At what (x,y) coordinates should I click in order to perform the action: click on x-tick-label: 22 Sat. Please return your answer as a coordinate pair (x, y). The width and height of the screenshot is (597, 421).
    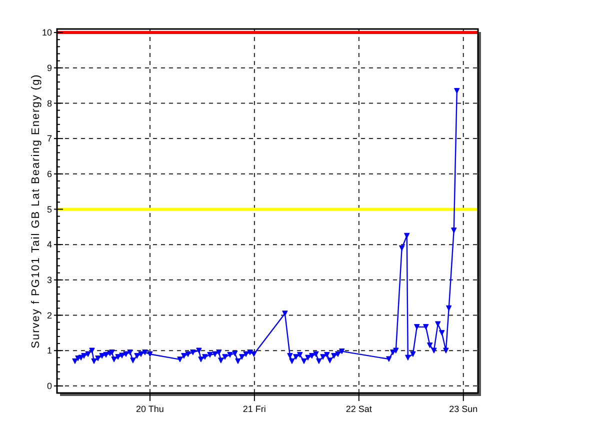
    Looking at the image, I should click on (359, 409).